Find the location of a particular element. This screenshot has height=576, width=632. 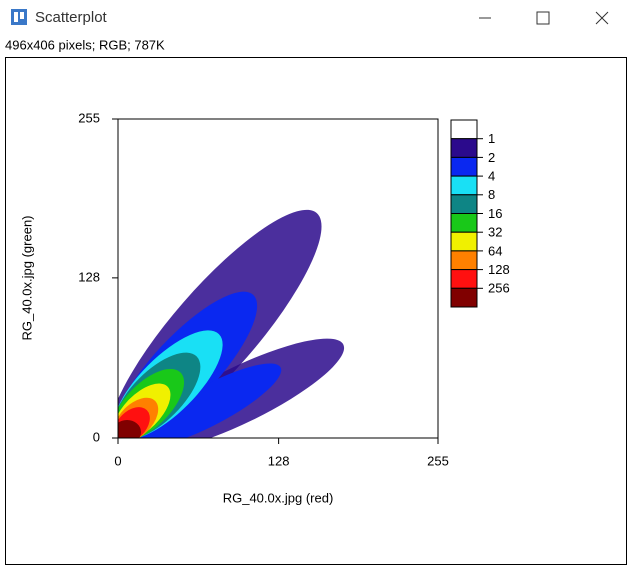

legend-label: 8 is located at coordinates (491, 194).